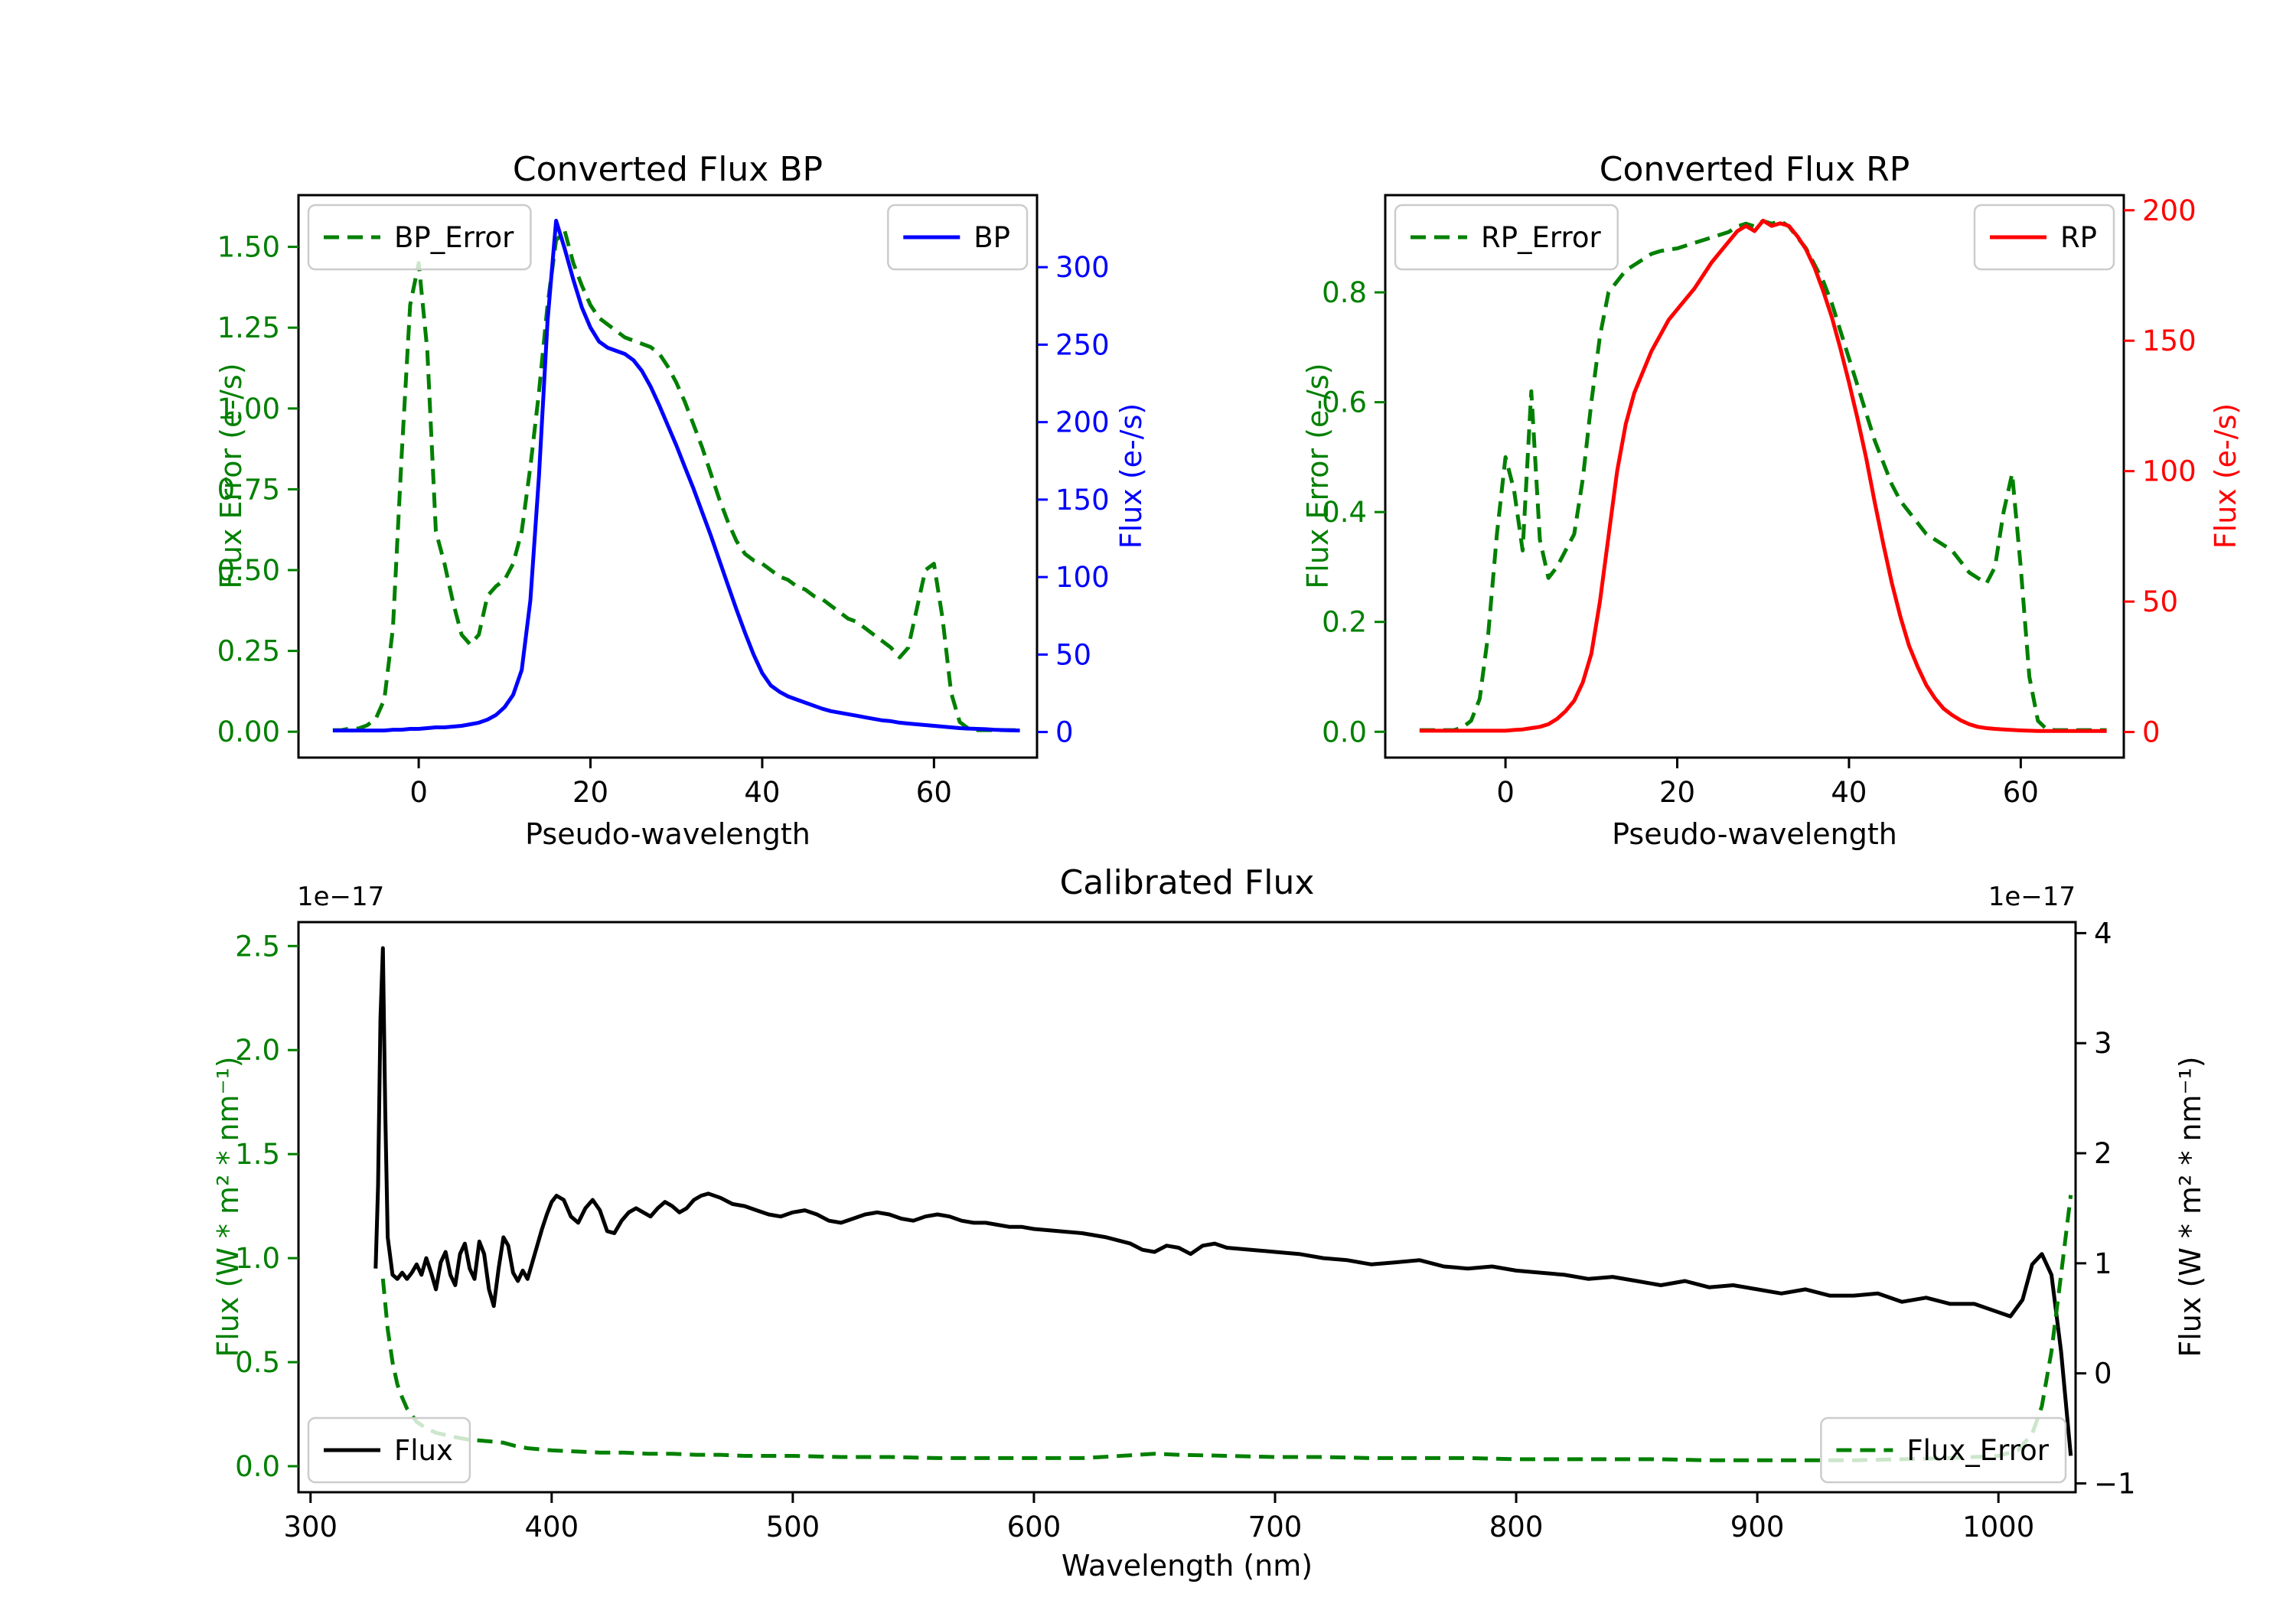 This screenshot has height=1607, width=2296. What do you see at coordinates (248, 489) in the screenshot?
I see `y-tick-label: 0.75` at bounding box center [248, 489].